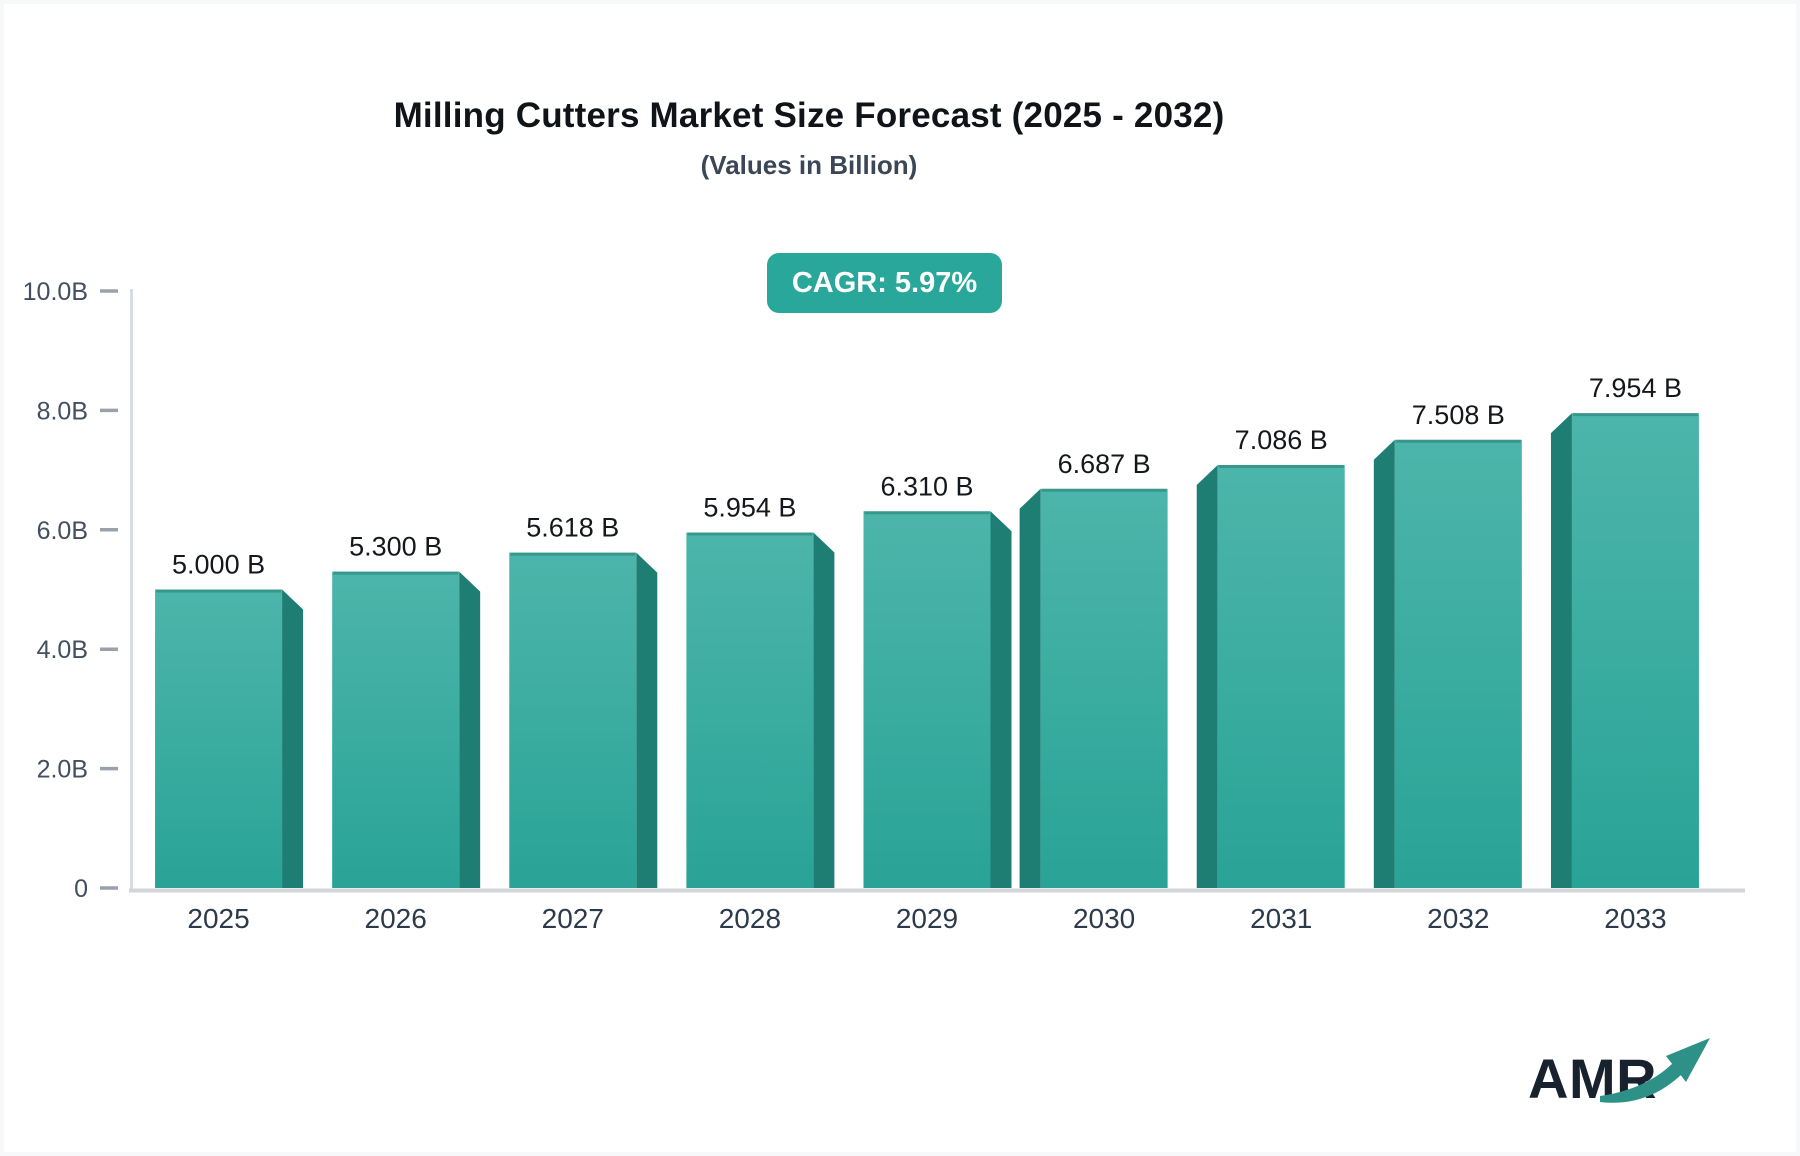  Describe the element at coordinates (62, 411) in the screenshot. I see `y-tick-label: 8.0B` at that location.